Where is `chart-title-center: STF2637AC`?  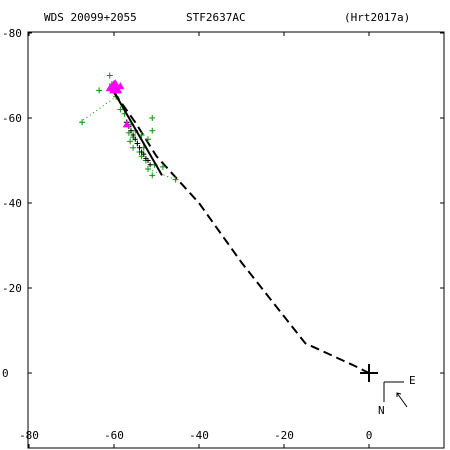 chart-title-center: STF2637AC is located at coordinates (216, 17).